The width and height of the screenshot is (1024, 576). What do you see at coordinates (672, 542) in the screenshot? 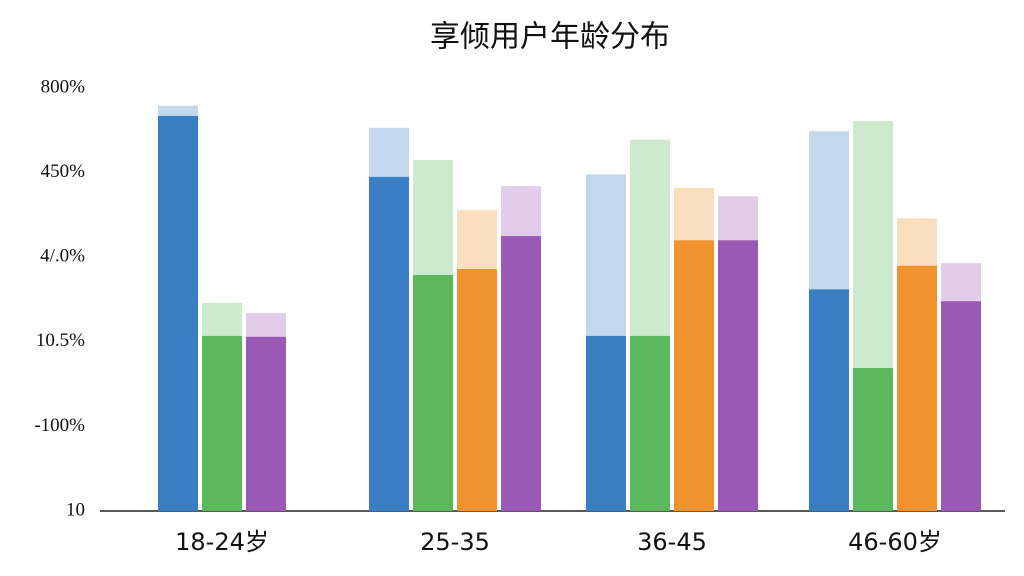
I see `x-tick-label: 36-45` at bounding box center [672, 542].